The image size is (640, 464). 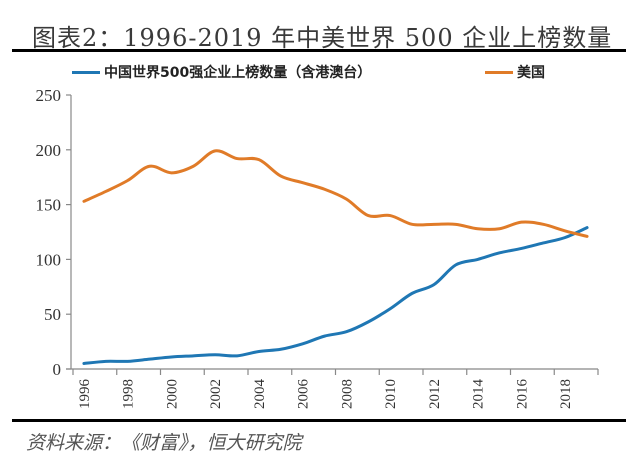 I want to click on legend: 中国世界500强企业上榜数量（含港澳台） 美国, so click(x=320, y=74).